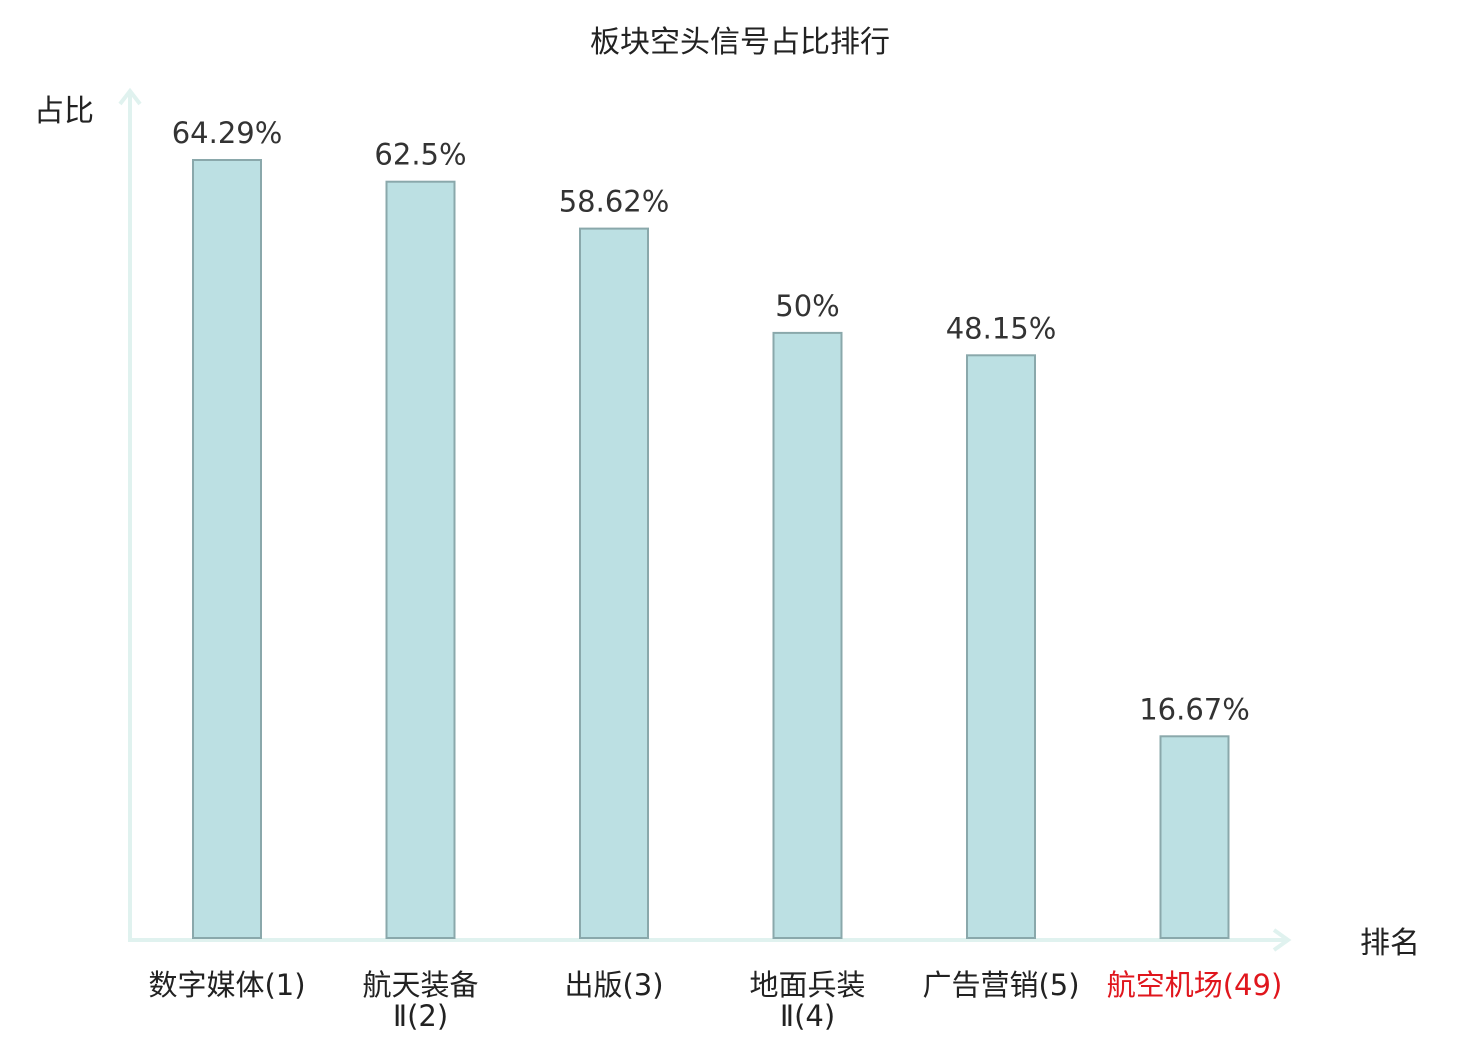 The width and height of the screenshot is (1480, 1044). Describe the element at coordinates (420, 985) in the screenshot. I see `category-label: 航天装备` at that location.